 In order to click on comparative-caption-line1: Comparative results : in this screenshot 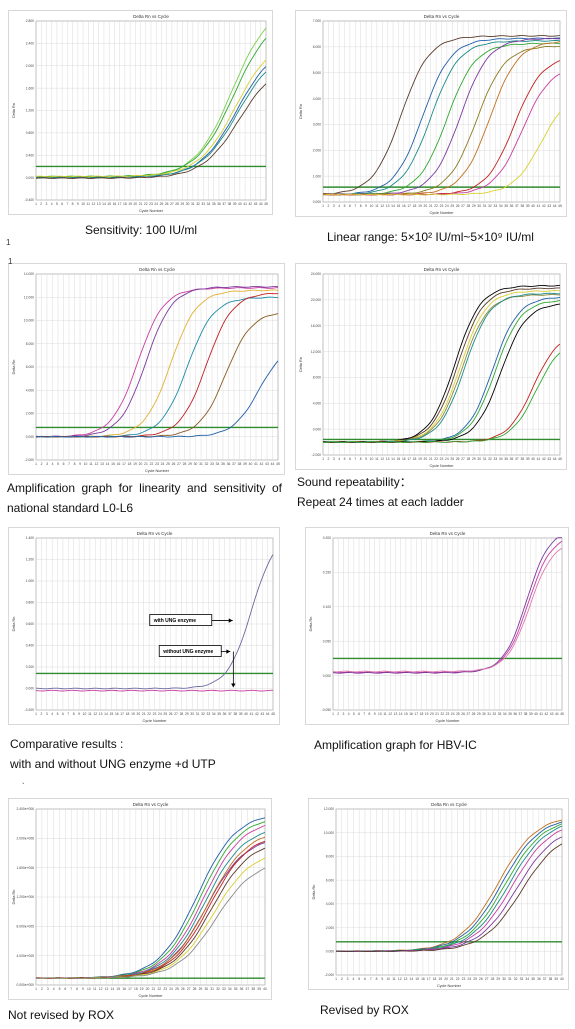, I will do `click(67, 744)`.